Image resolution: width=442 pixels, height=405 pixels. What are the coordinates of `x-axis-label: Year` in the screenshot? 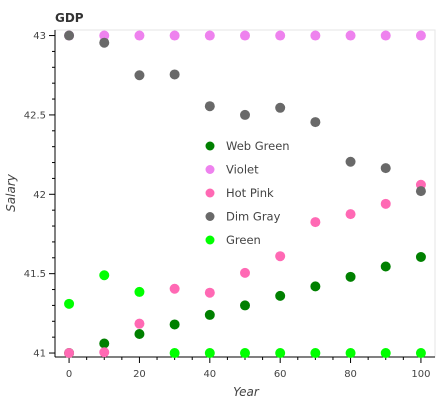 It's located at (246, 392).